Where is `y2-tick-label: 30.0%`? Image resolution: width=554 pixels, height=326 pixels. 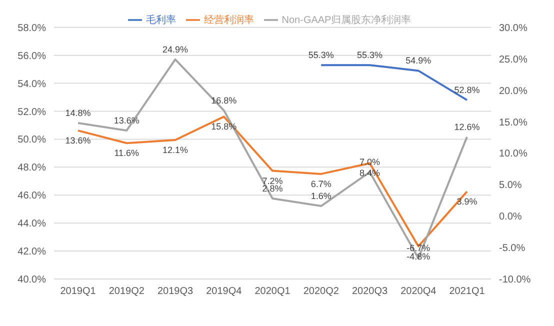 y2-tick-label: 30.0% is located at coordinates (513, 28).